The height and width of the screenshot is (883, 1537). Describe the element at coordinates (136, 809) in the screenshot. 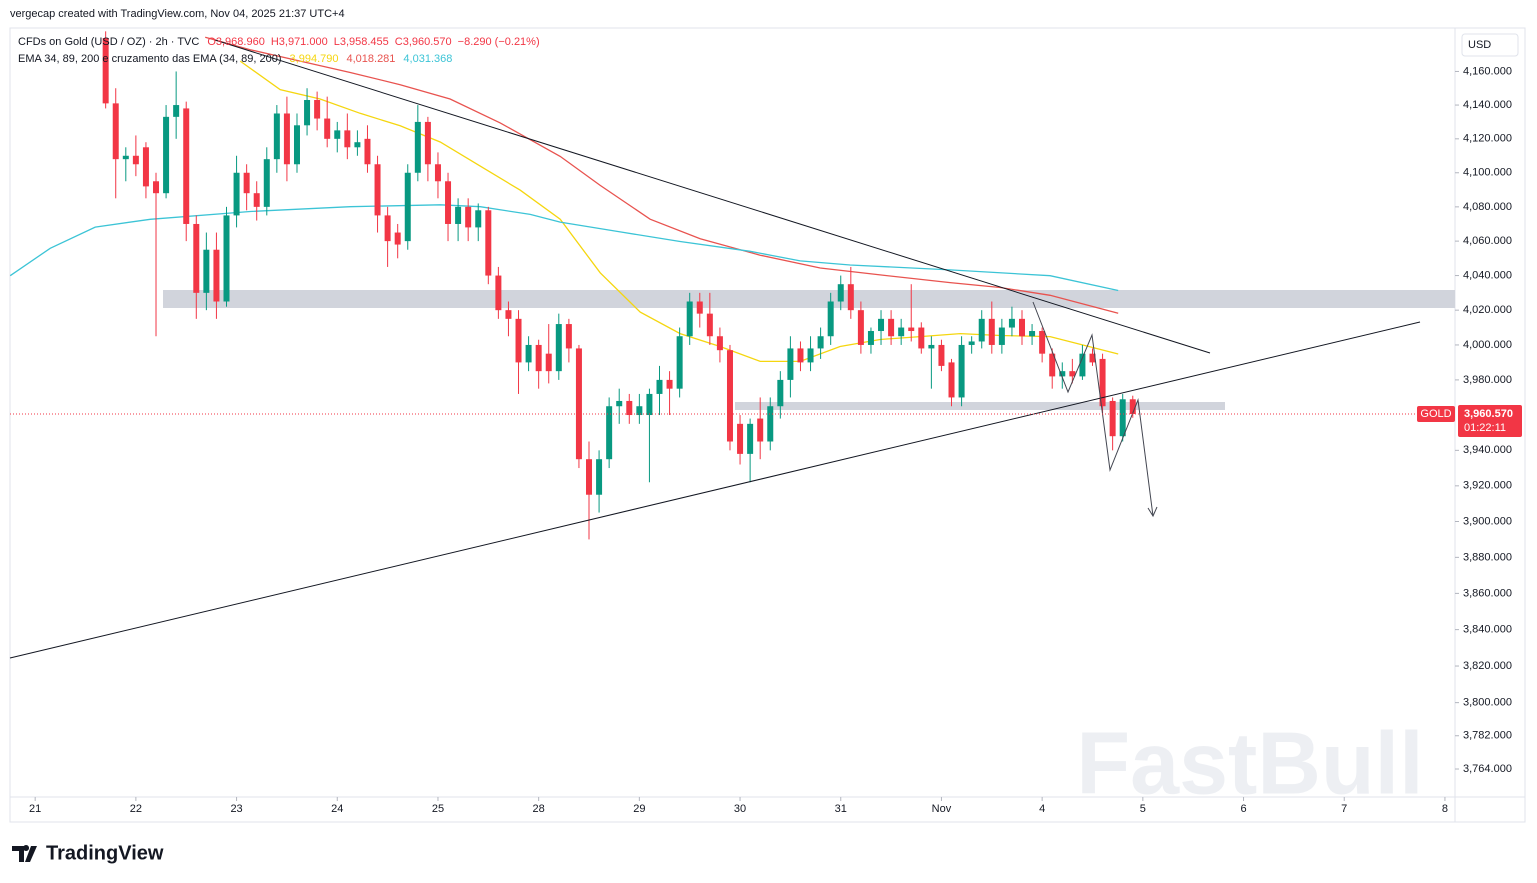

I see `x-tick-label: 22` at that location.